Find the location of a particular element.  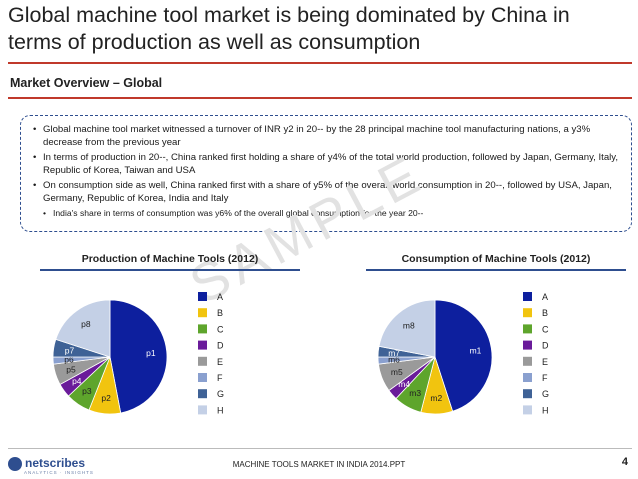

consumption-legend-label-C: C is located at coordinates (545, 329).